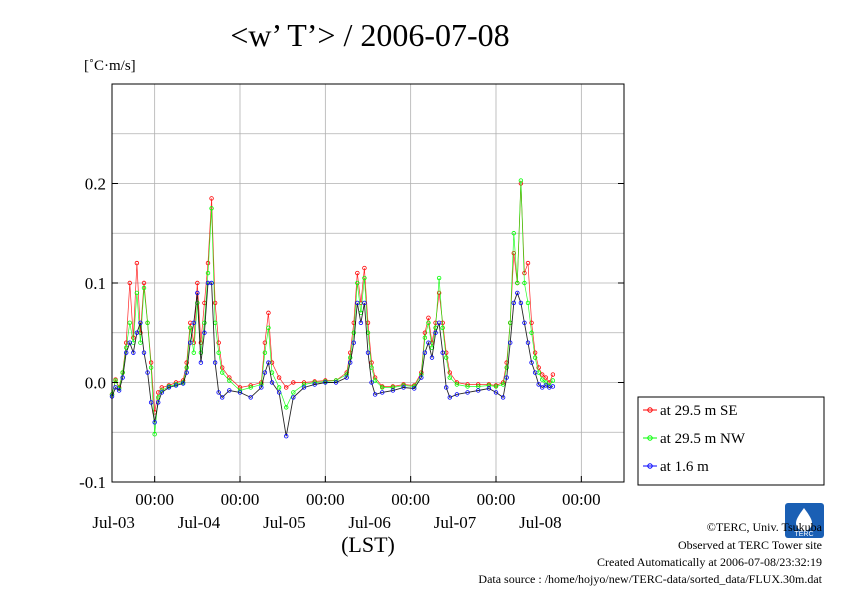 The width and height of the screenshot is (842, 595). What do you see at coordinates (113, 522) in the screenshot?
I see `x-tick-label-date: Jul-03` at bounding box center [113, 522].